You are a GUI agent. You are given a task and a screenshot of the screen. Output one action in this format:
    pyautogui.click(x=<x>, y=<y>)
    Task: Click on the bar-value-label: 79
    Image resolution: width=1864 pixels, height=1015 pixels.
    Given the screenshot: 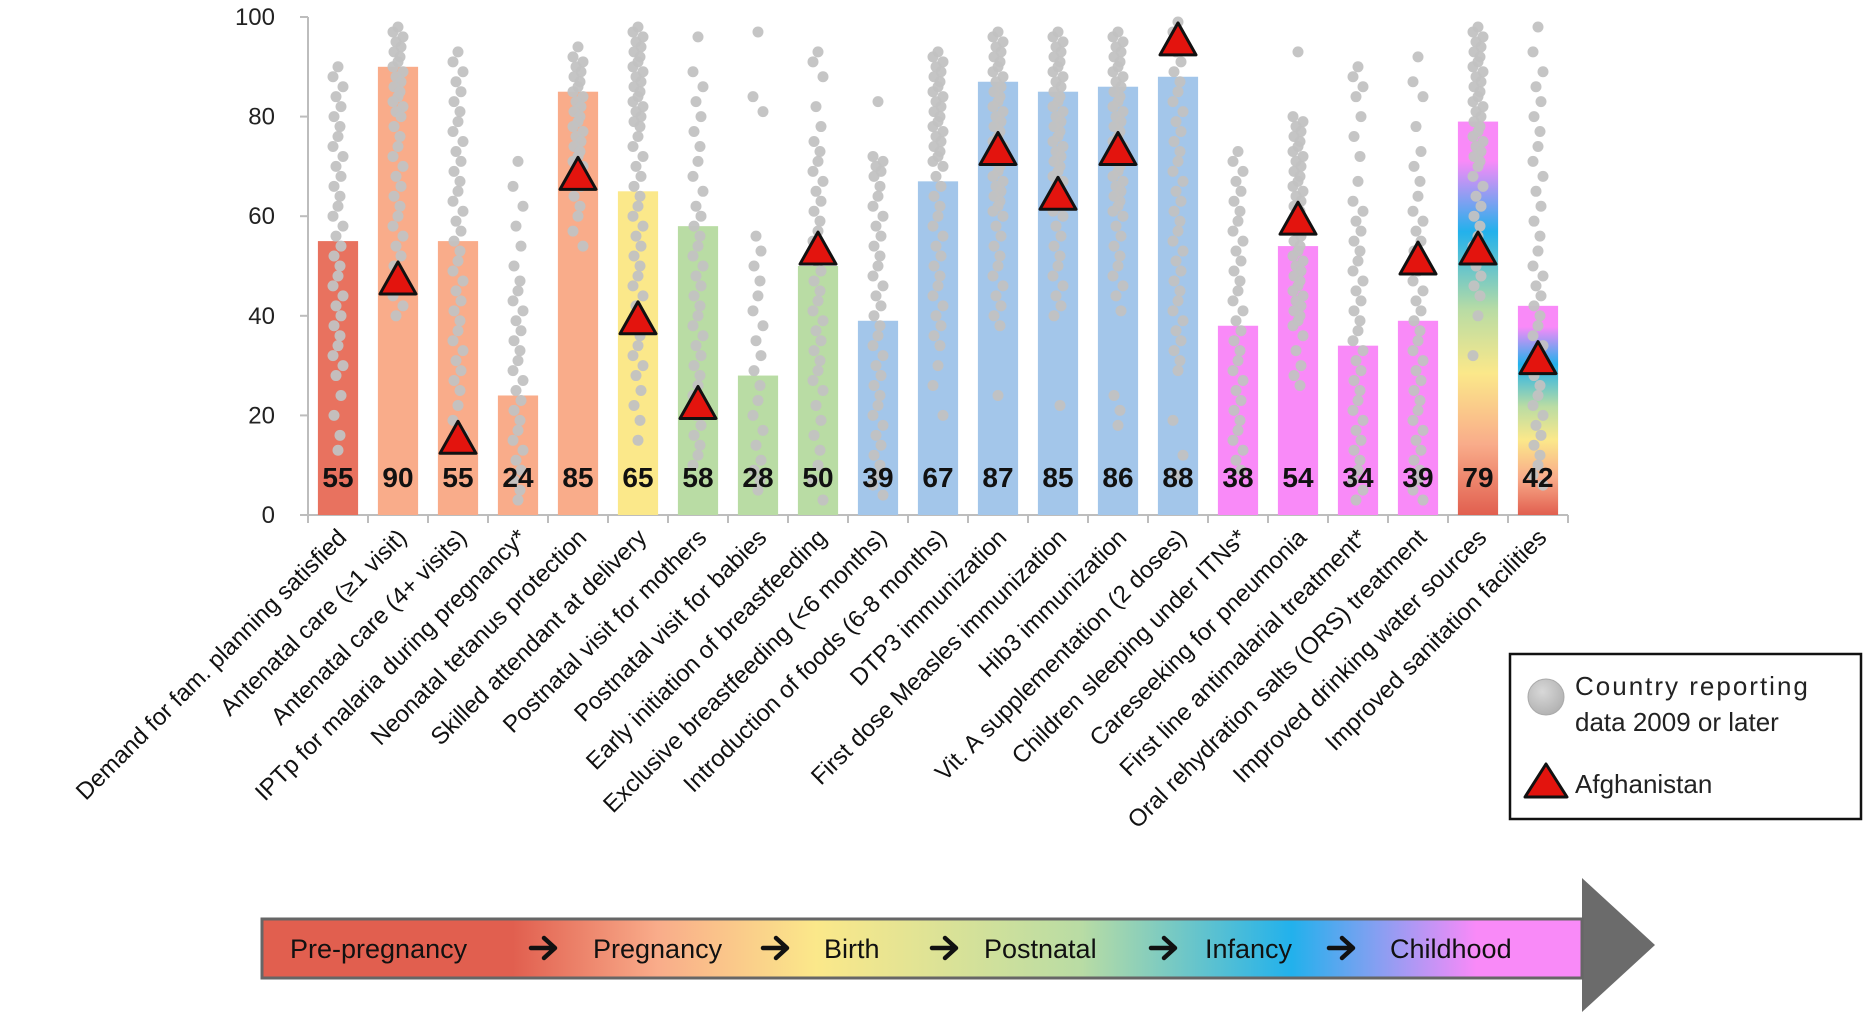 What is the action you would take?
    pyautogui.click(x=1477, y=477)
    